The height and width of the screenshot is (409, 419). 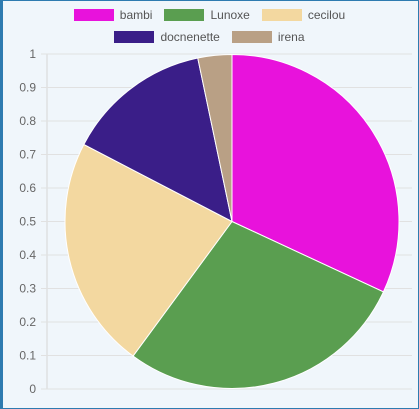 What do you see at coordinates (184, 15) in the screenshot?
I see `legend-swatch-lunoxe` at bounding box center [184, 15].